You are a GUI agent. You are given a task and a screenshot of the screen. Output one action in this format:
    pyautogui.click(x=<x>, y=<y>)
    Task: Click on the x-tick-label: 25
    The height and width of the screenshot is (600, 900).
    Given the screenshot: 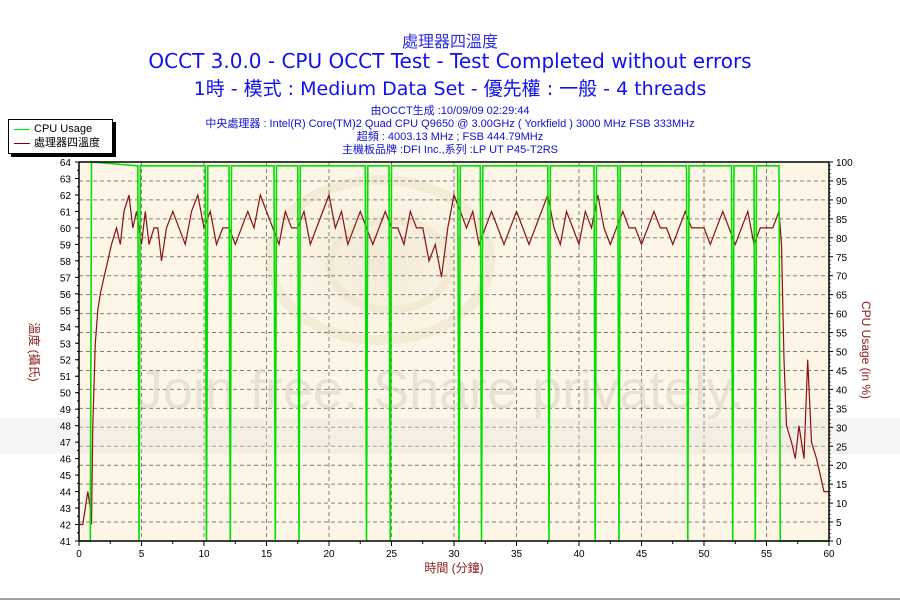 What is the action you would take?
    pyautogui.click(x=392, y=554)
    